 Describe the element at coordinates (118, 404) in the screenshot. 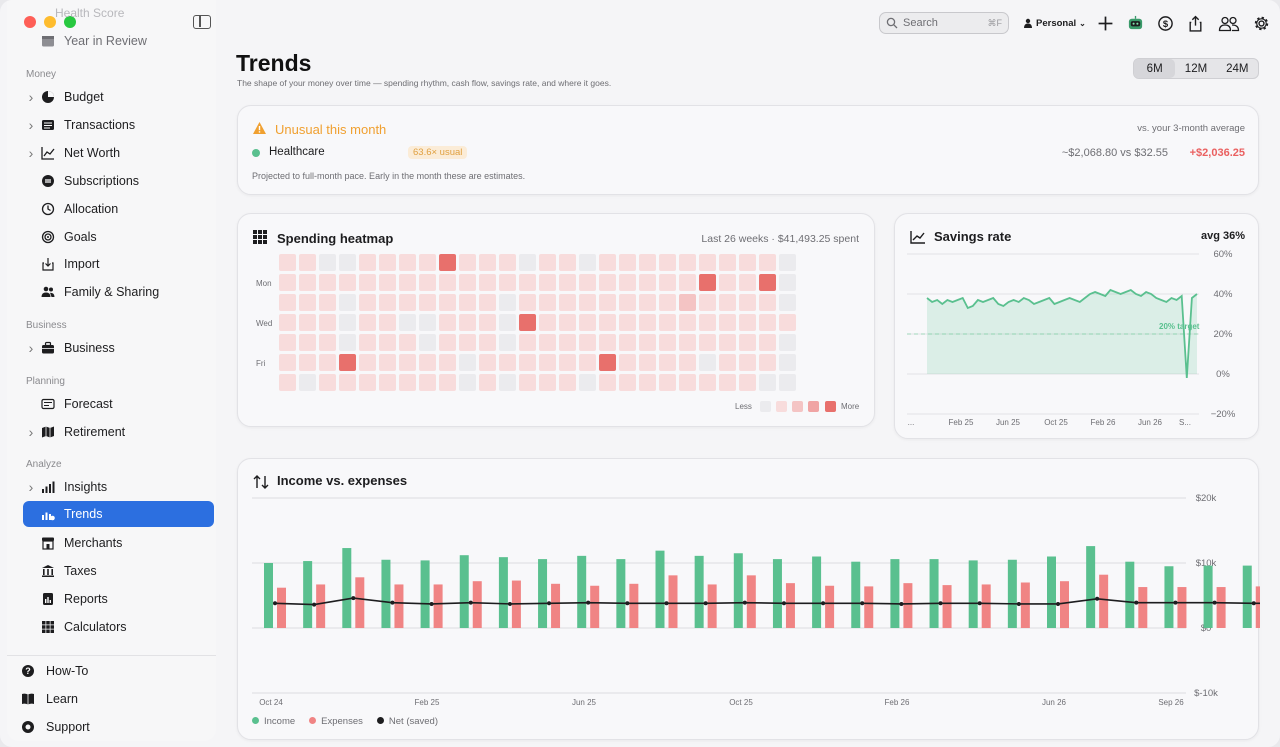

I see `sidebar-item-forecast: Forecast` at that location.